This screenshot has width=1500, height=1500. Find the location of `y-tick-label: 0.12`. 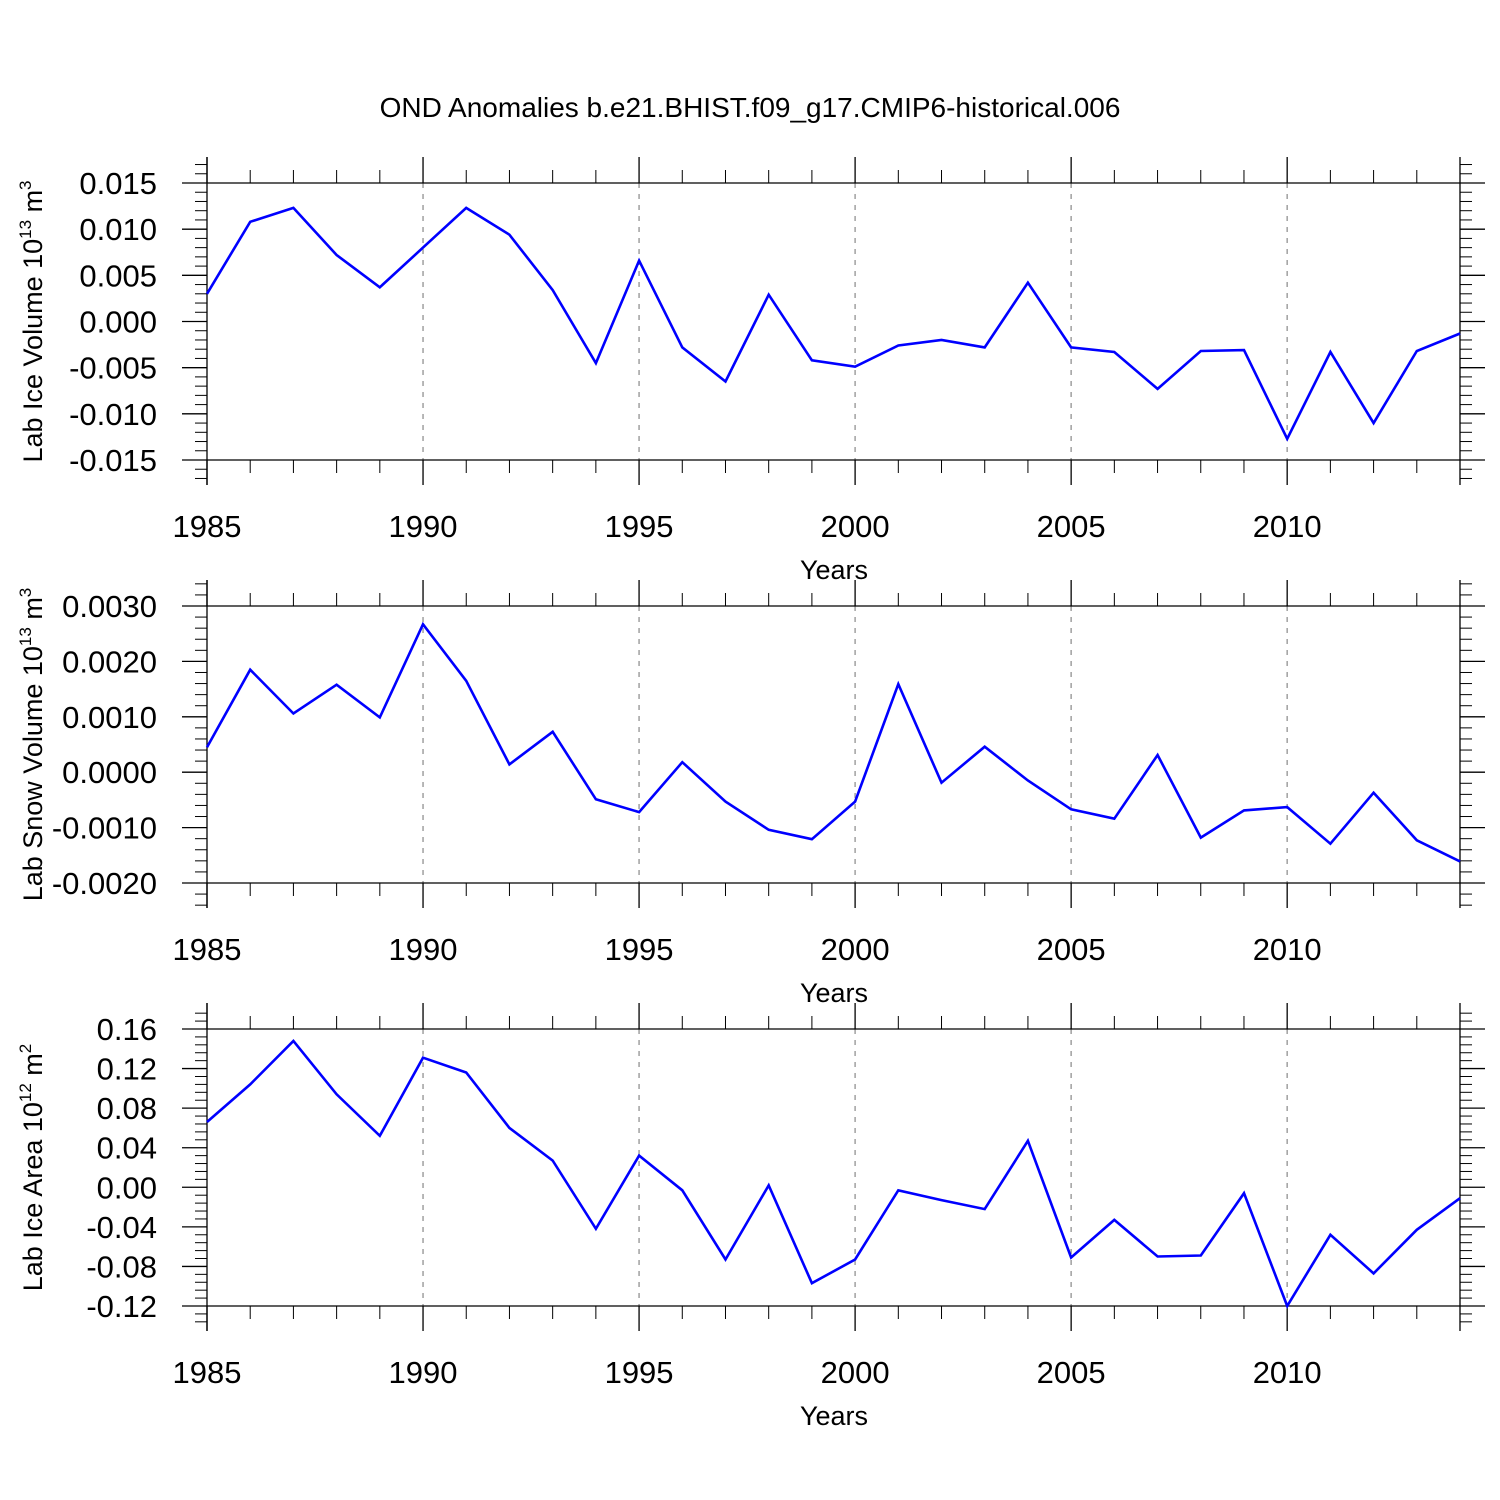

y-tick-label: 0.12 is located at coordinates (127, 1069).